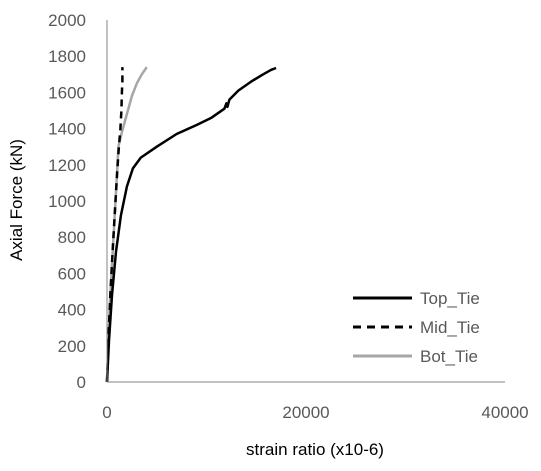 This screenshot has height=471, width=541. What do you see at coordinates (450, 327) in the screenshot?
I see `legend-label: Mid_Tie` at bounding box center [450, 327].